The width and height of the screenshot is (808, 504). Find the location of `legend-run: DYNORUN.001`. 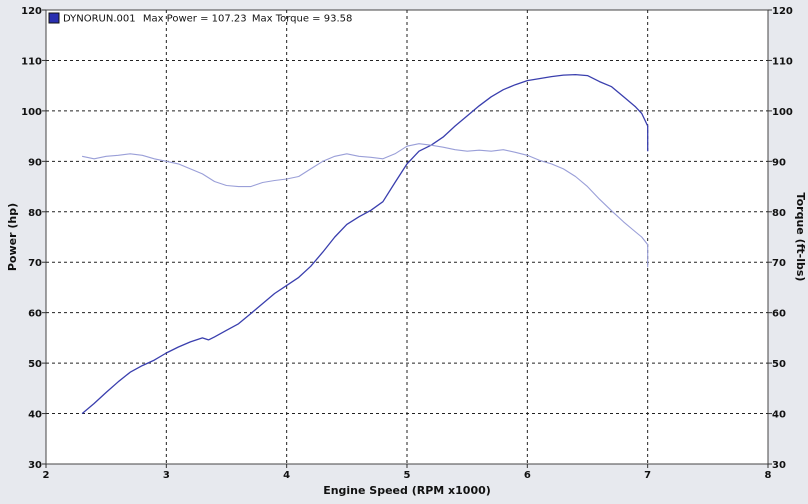

legend-run: DYNORUN.001 is located at coordinates (99, 19).